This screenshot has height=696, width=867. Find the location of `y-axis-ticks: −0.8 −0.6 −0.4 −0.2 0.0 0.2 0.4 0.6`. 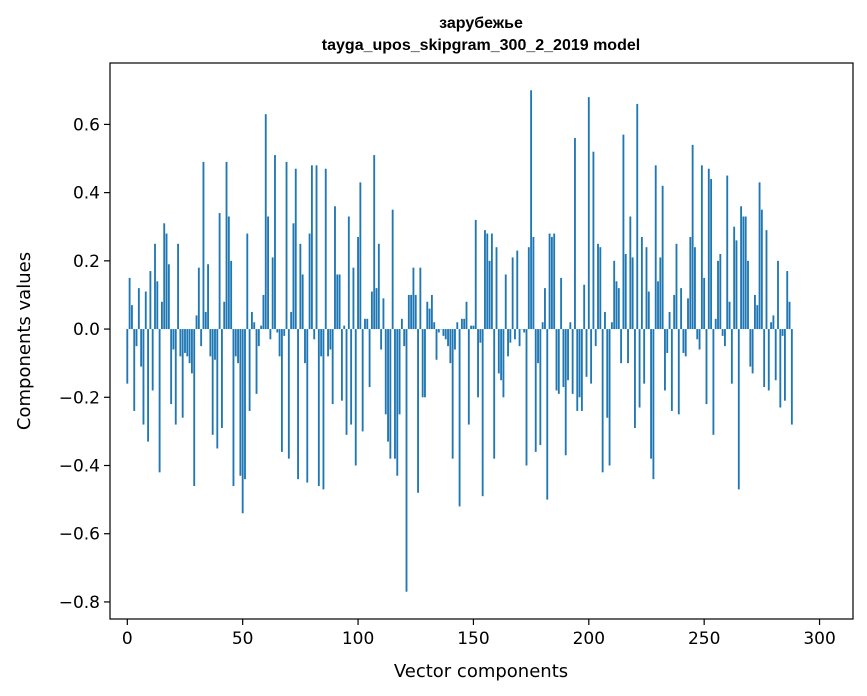

y-axis-ticks: −0.8 −0.6 −0.4 −0.2 0.0 0.2 0.4 0.6 is located at coordinates (84, 364).